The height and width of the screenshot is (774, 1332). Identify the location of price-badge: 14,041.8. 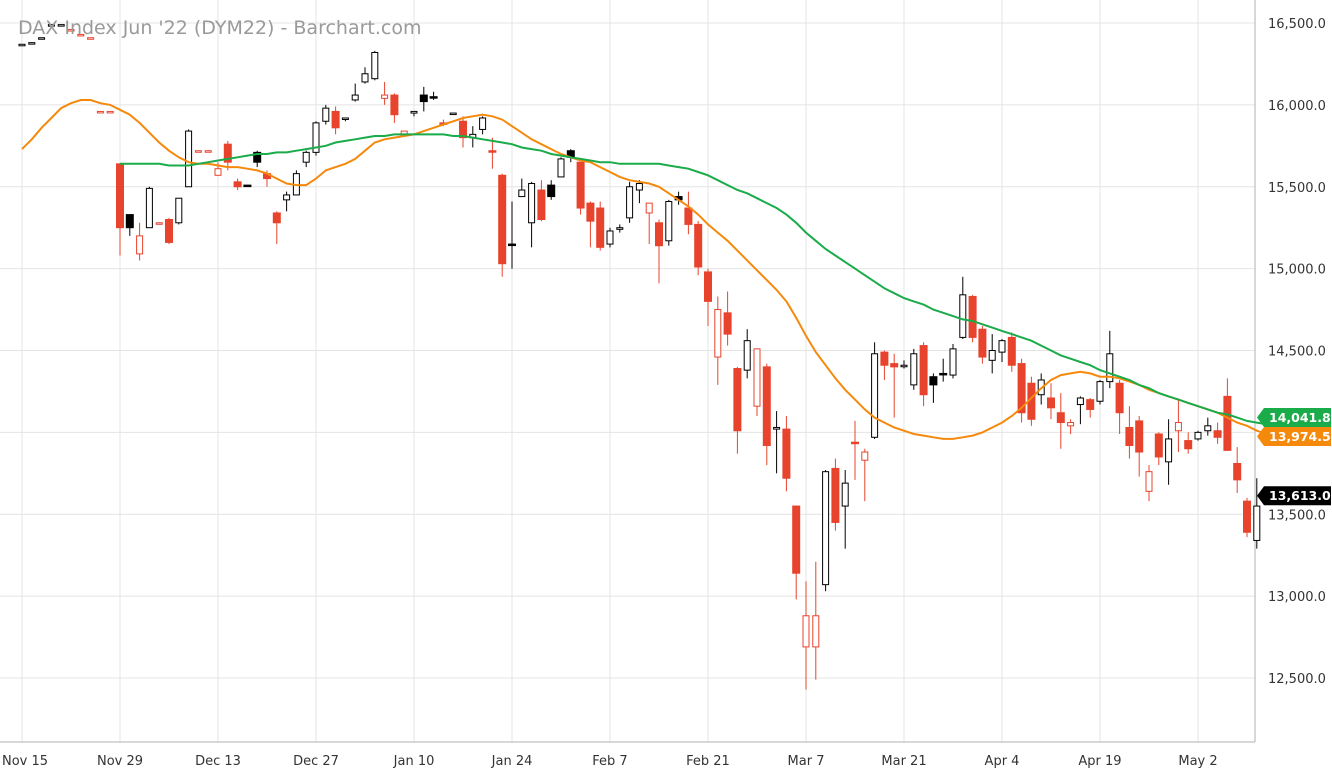
(1294, 418).